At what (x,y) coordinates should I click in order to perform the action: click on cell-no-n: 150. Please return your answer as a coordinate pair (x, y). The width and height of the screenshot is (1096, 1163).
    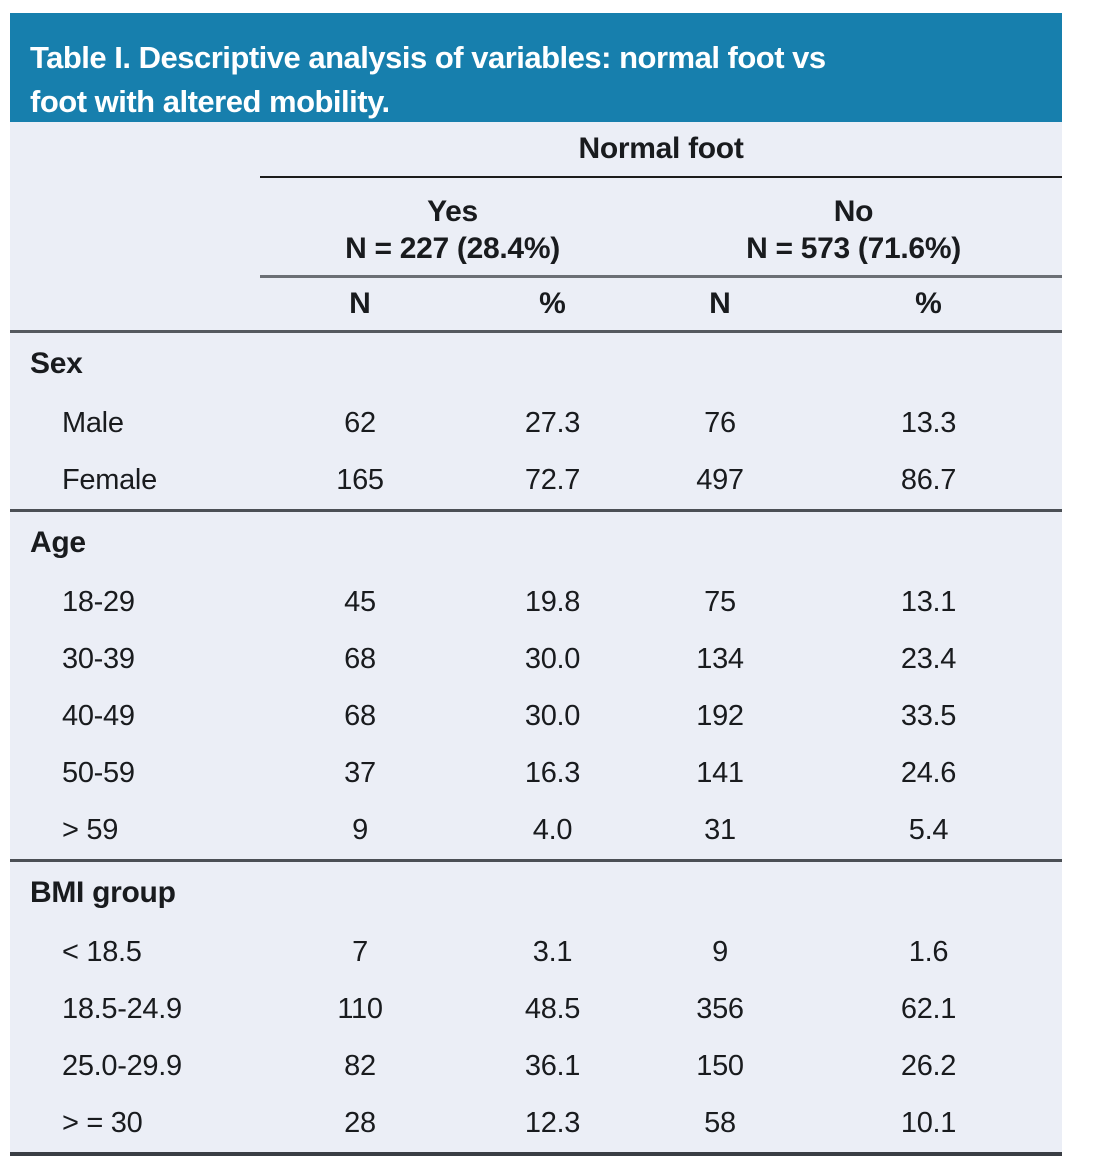
    Looking at the image, I should click on (720, 1066).